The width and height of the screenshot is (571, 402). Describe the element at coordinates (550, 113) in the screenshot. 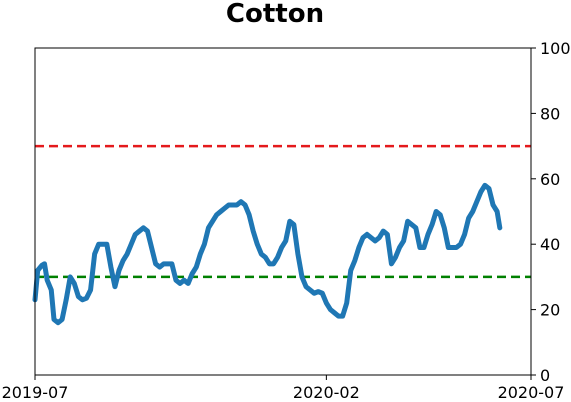

I see `y-tick-label: 80` at that location.